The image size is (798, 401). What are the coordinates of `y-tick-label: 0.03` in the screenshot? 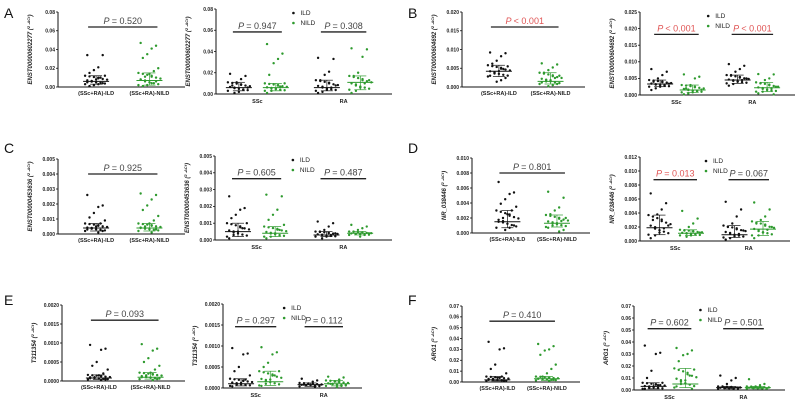 It's located at (454, 350).